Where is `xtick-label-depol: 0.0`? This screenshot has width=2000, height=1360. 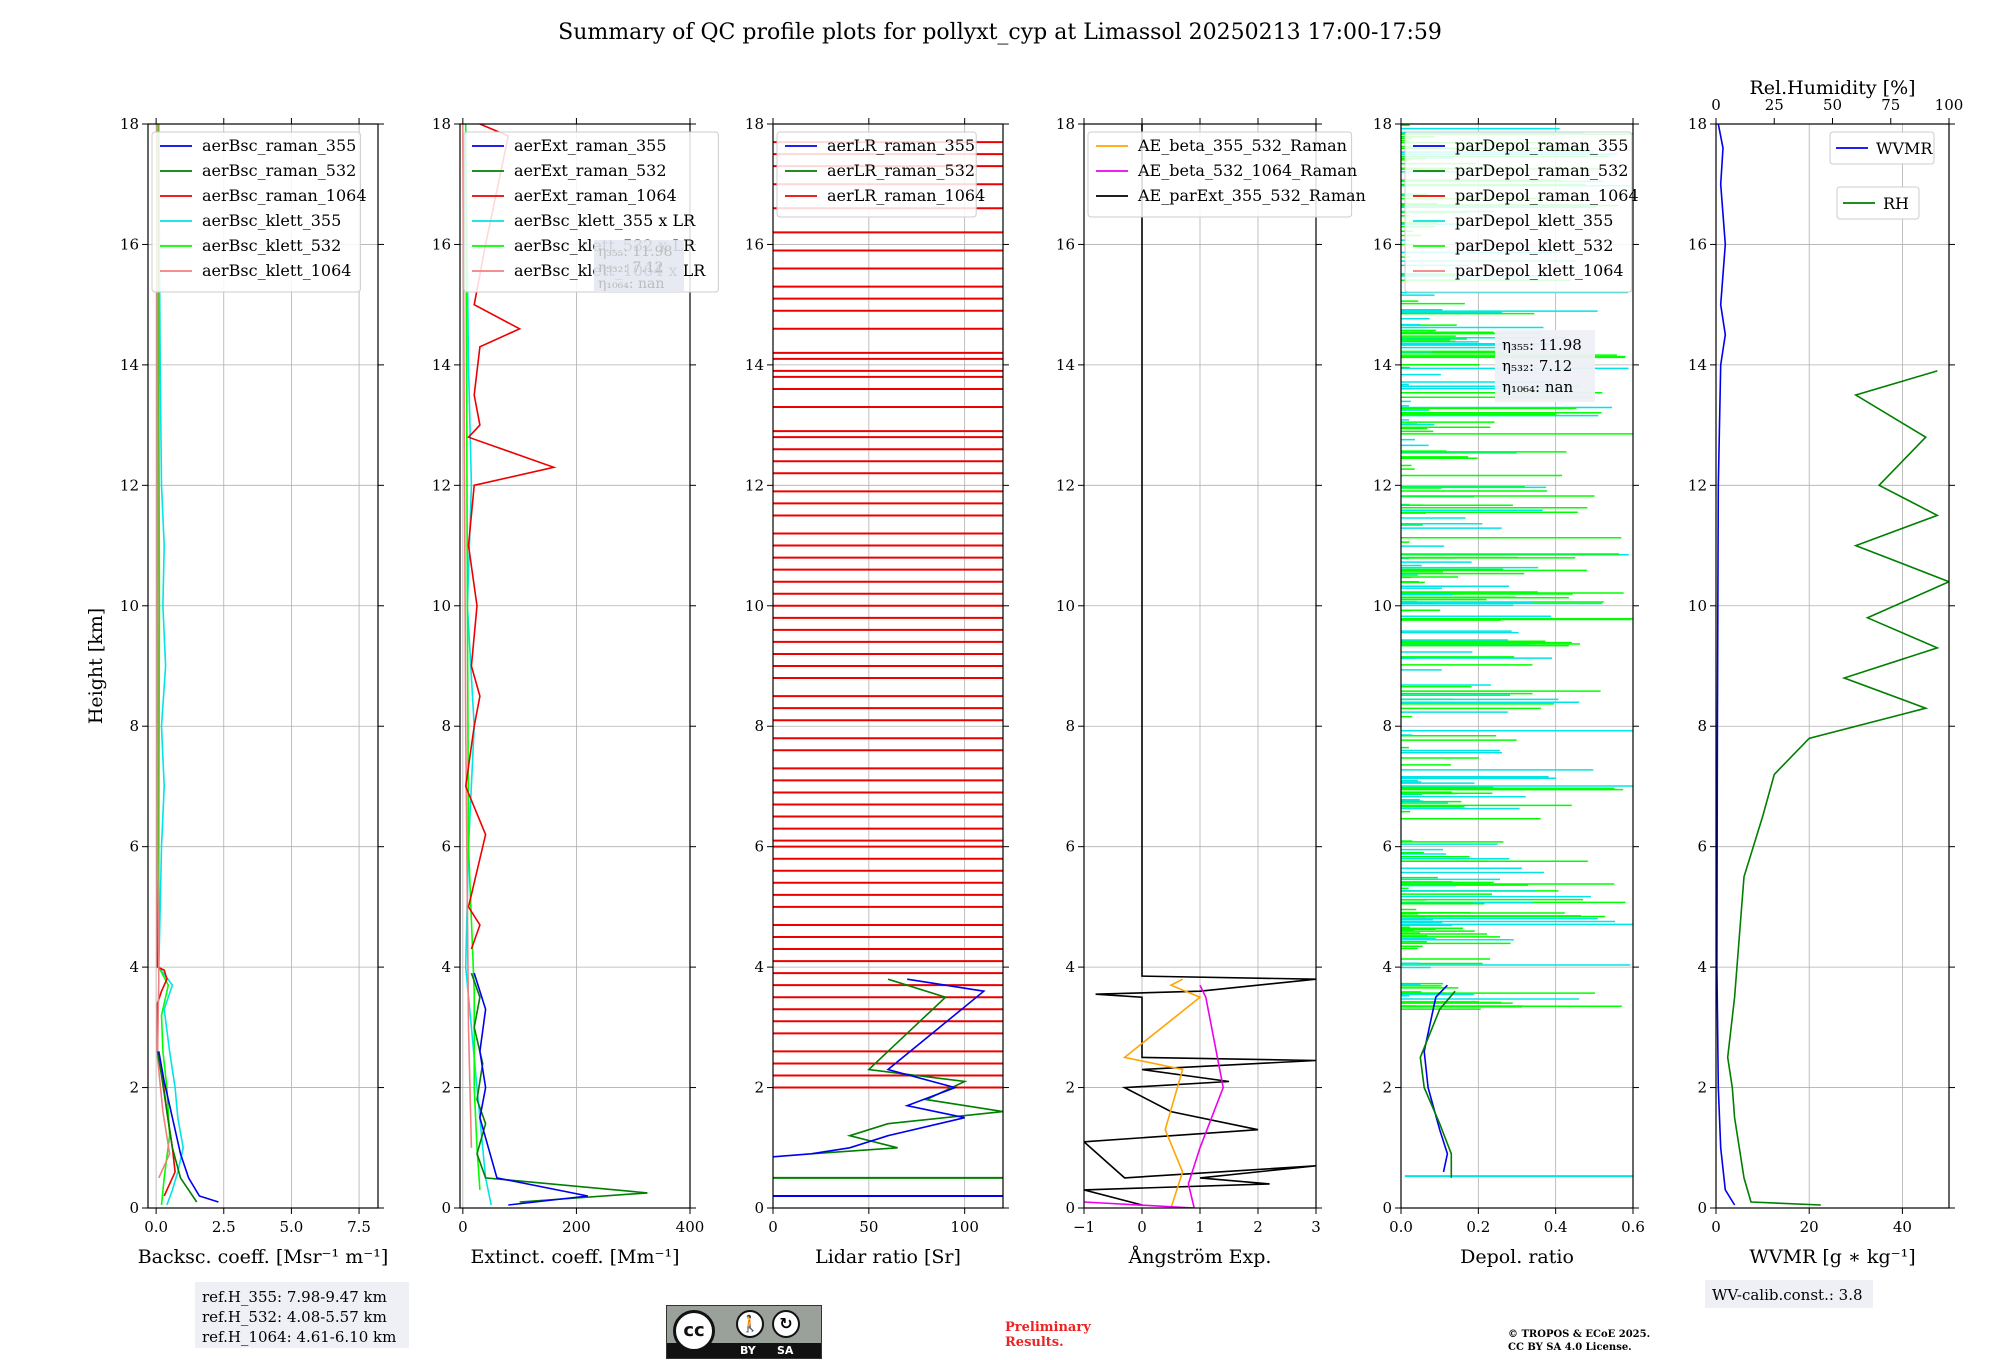
xtick-label-depol: 0.0 is located at coordinates (1401, 1227).